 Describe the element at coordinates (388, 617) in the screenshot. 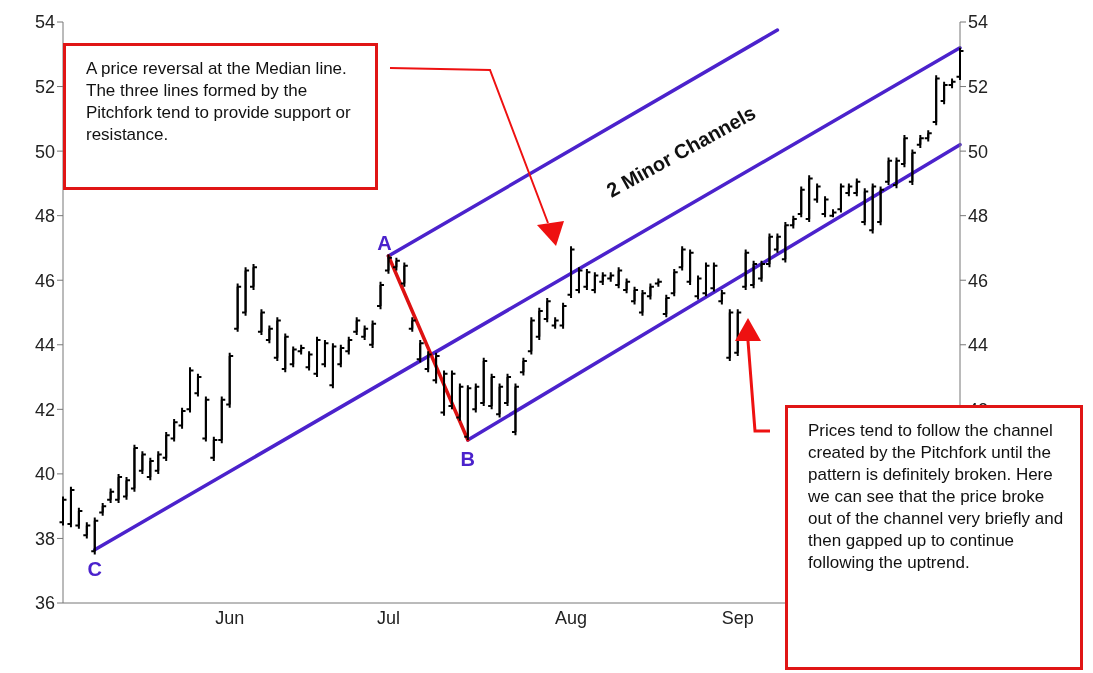

I see `x-tick-label: Jul` at that location.